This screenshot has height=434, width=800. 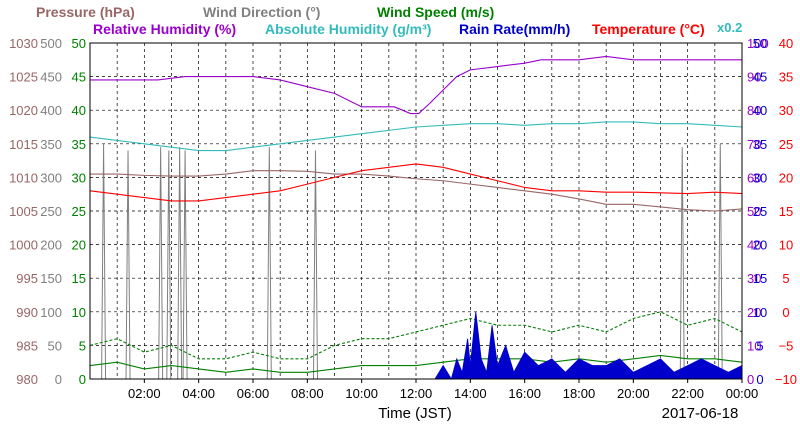 What do you see at coordinates (198, 393) in the screenshot?
I see `x-tick-label: 04:00` at bounding box center [198, 393].